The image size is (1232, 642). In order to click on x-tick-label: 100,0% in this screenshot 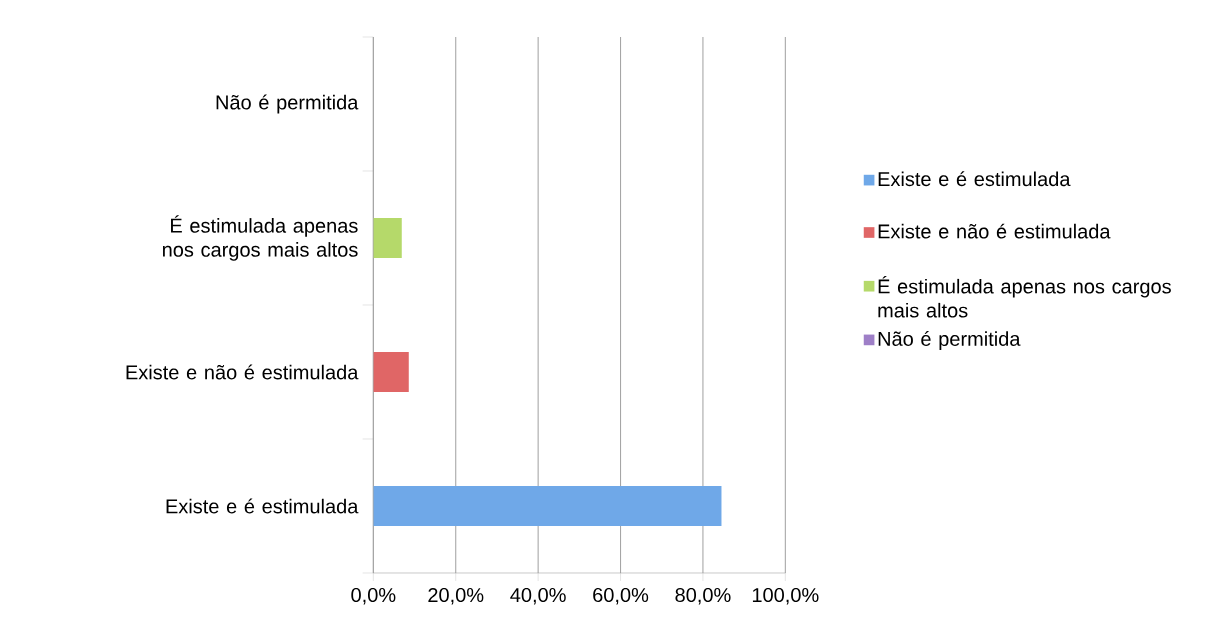, I will do `click(785, 596)`.